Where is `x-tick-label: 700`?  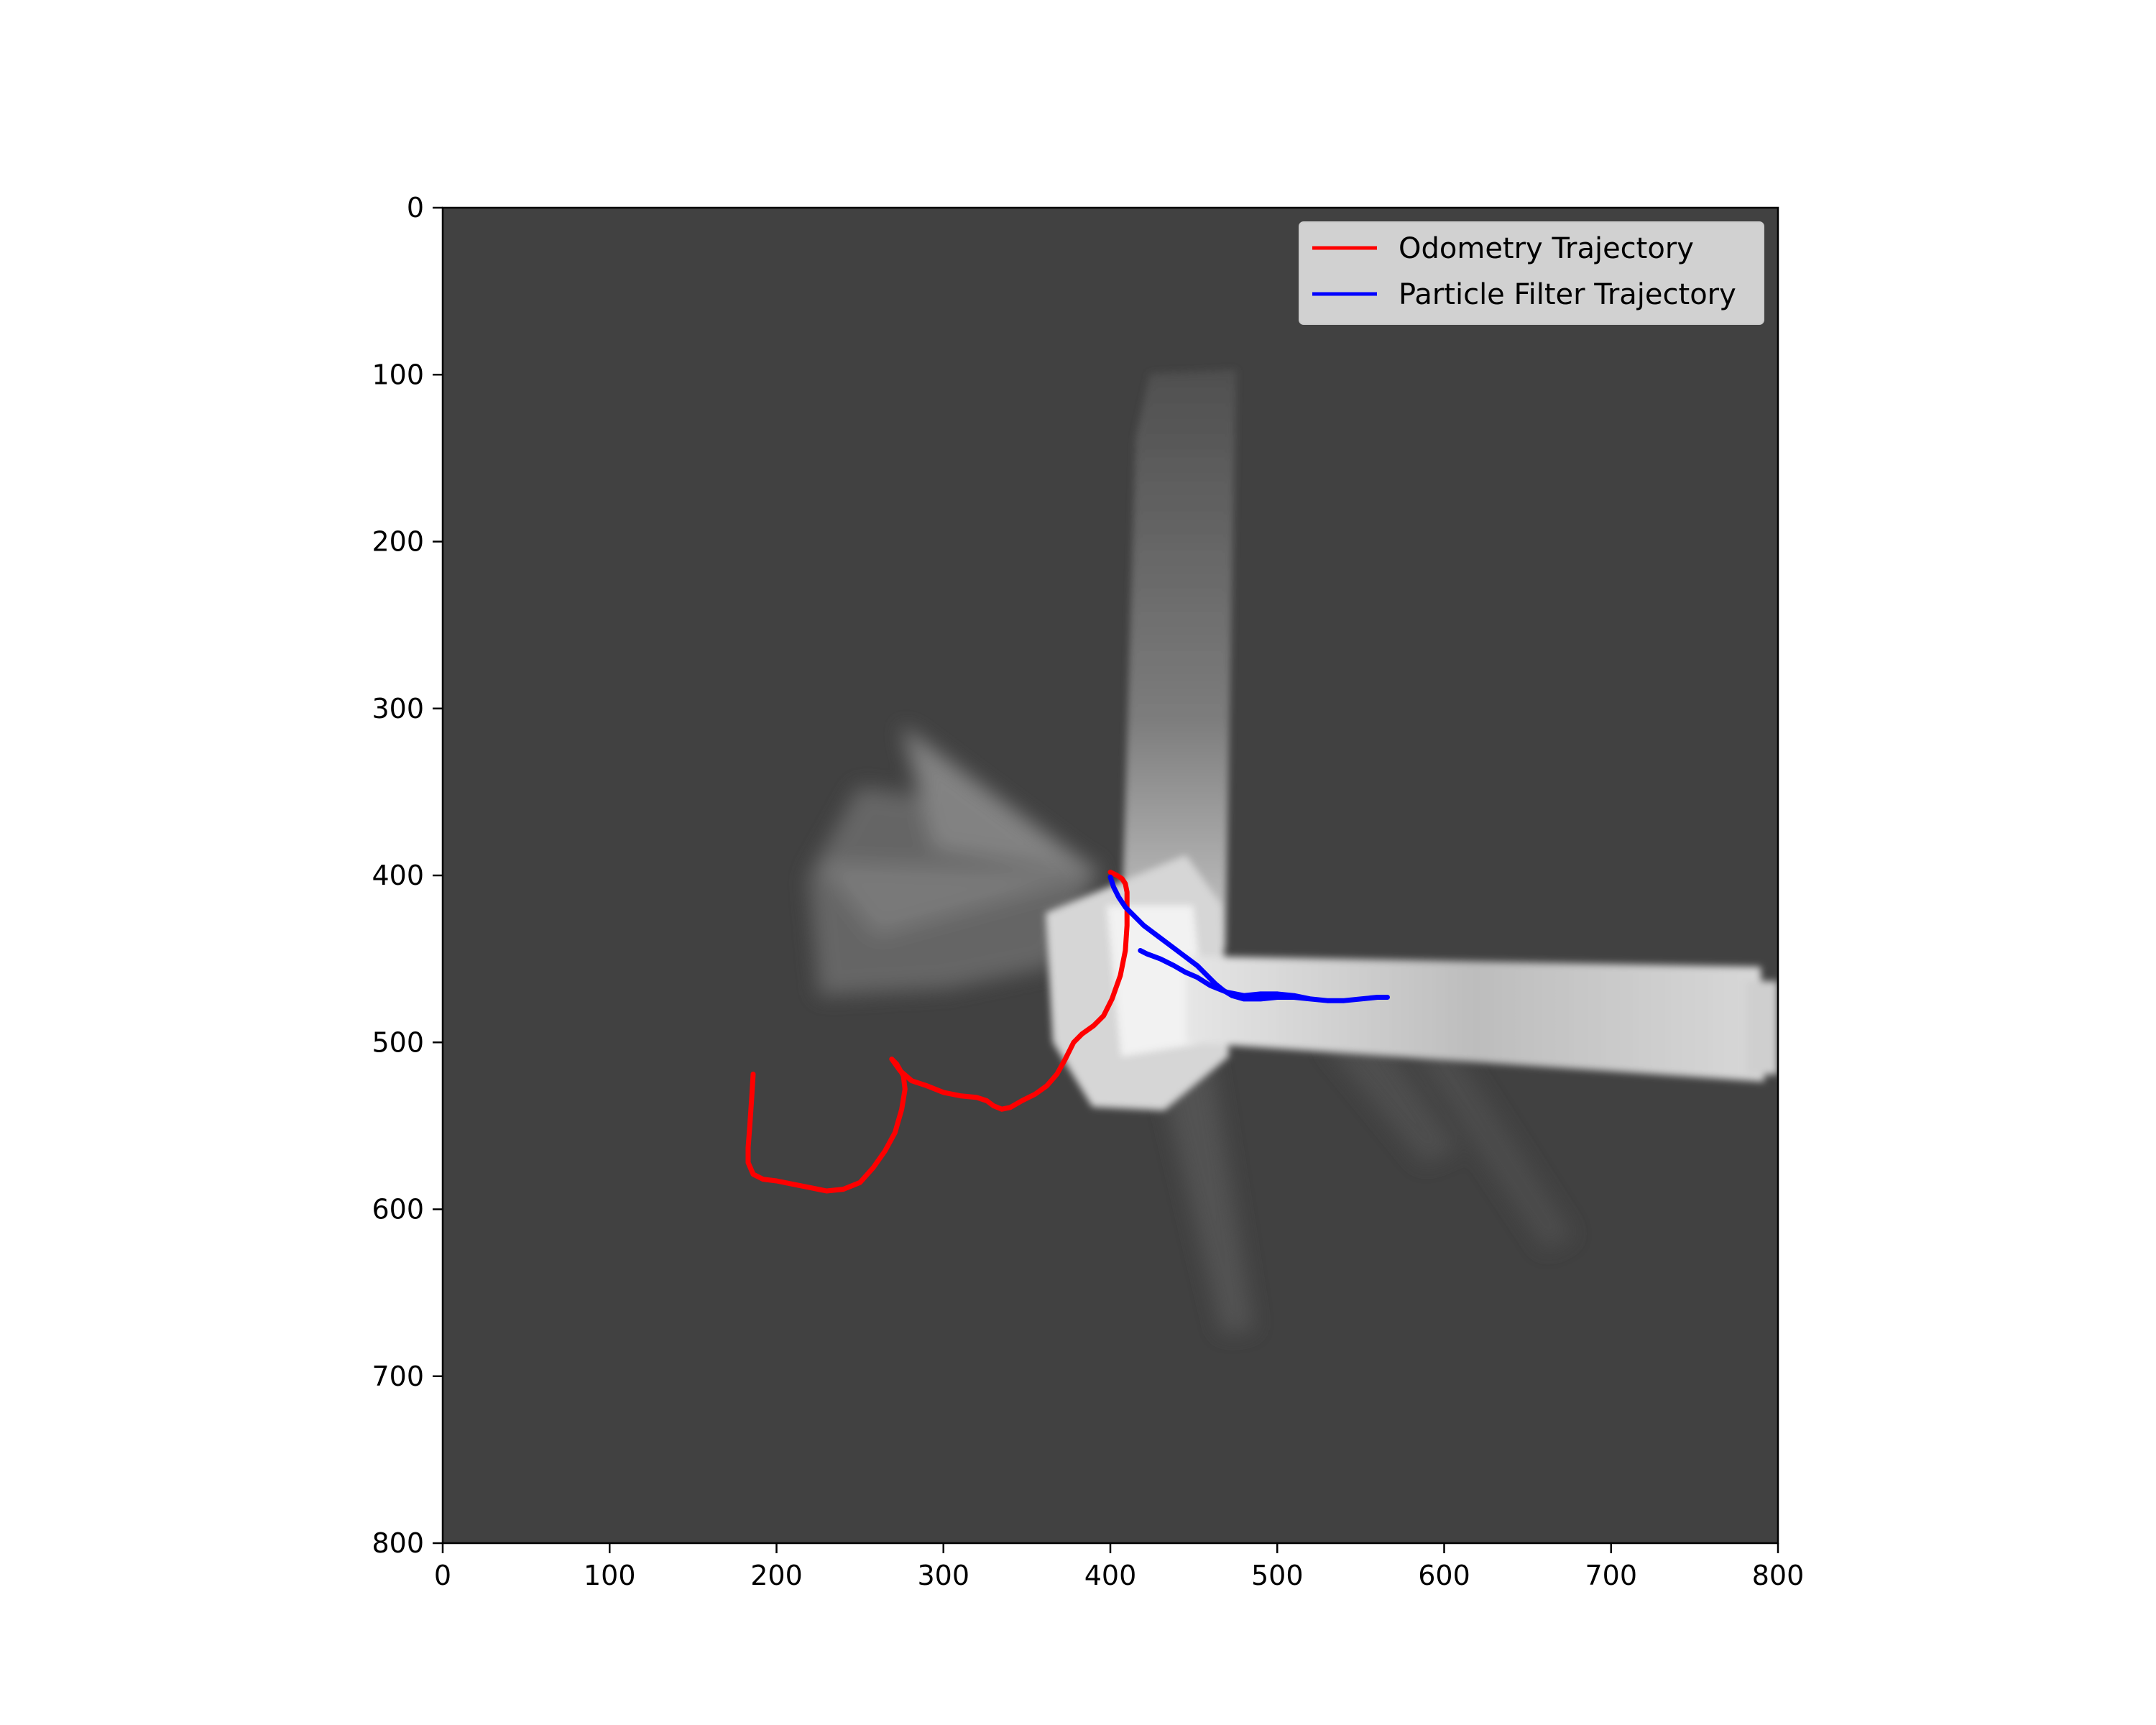 x-tick-label: 700 is located at coordinates (1611, 1575).